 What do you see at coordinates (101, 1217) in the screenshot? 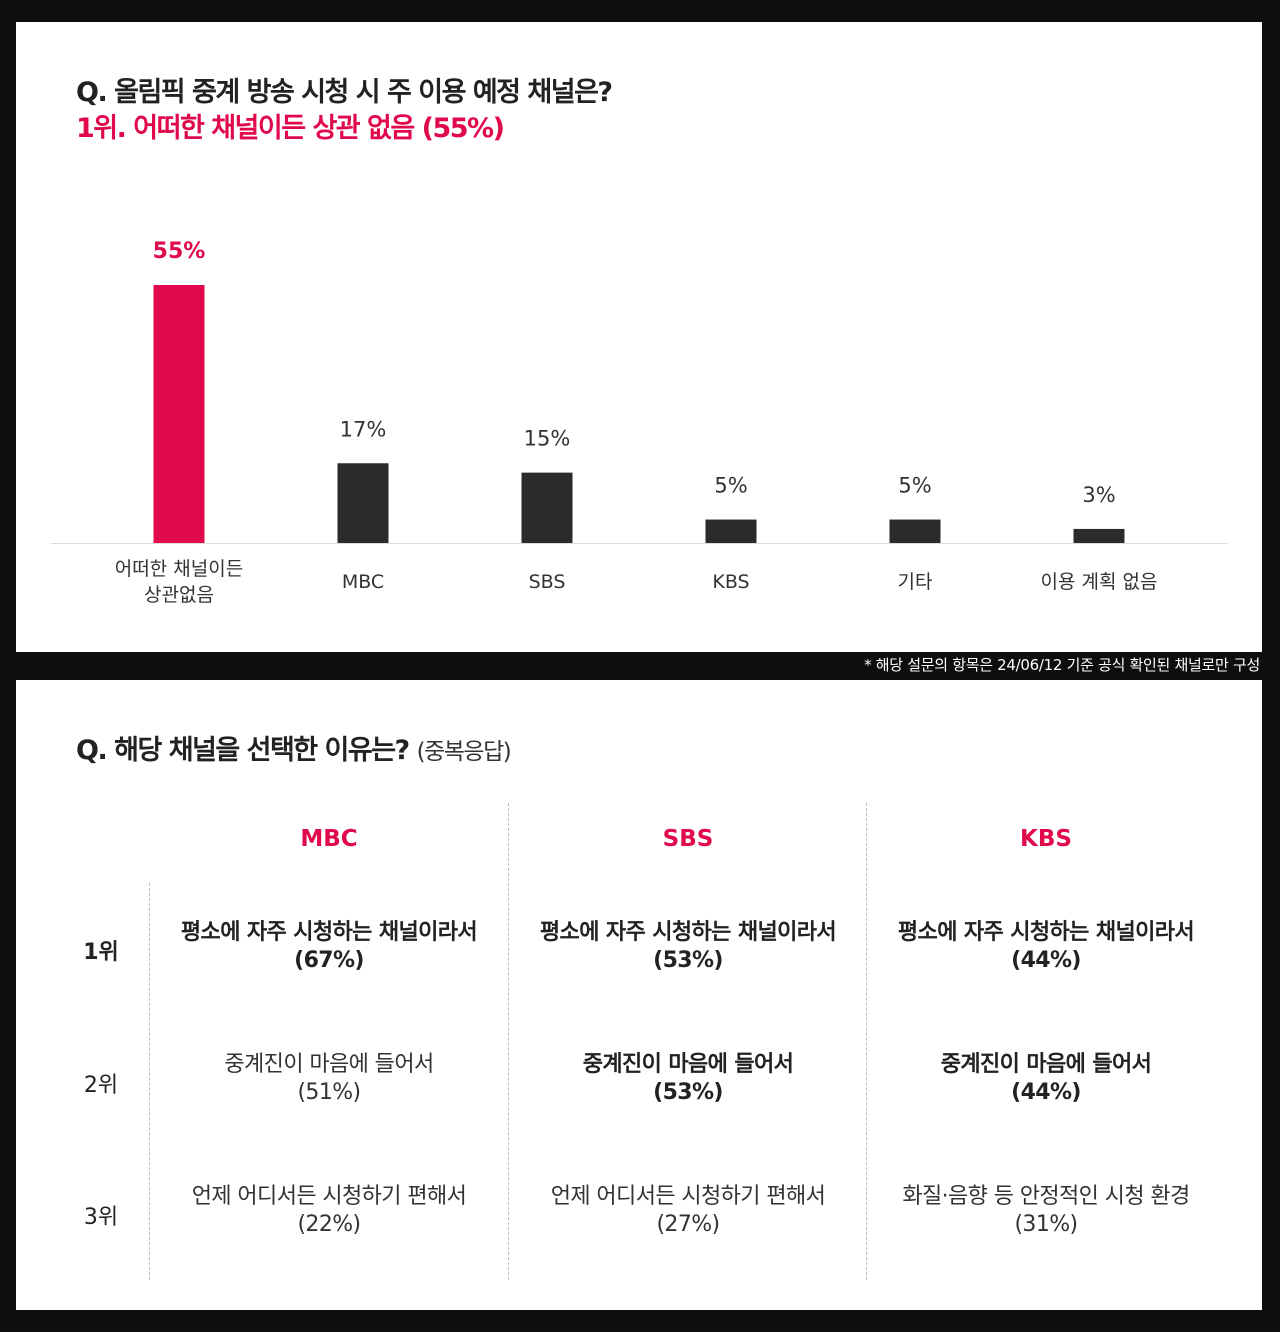
I see `rank-label-3: 3위` at bounding box center [101, 1217].